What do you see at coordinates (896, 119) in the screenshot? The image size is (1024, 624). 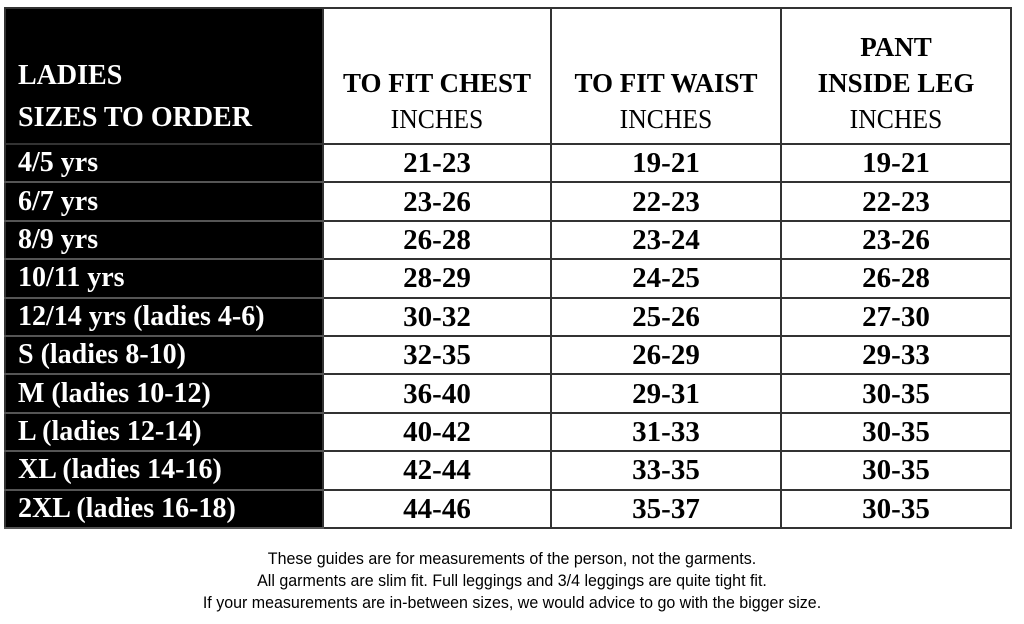 I see `leg-header-unit: INCHES` at bounding box center [896, 119].